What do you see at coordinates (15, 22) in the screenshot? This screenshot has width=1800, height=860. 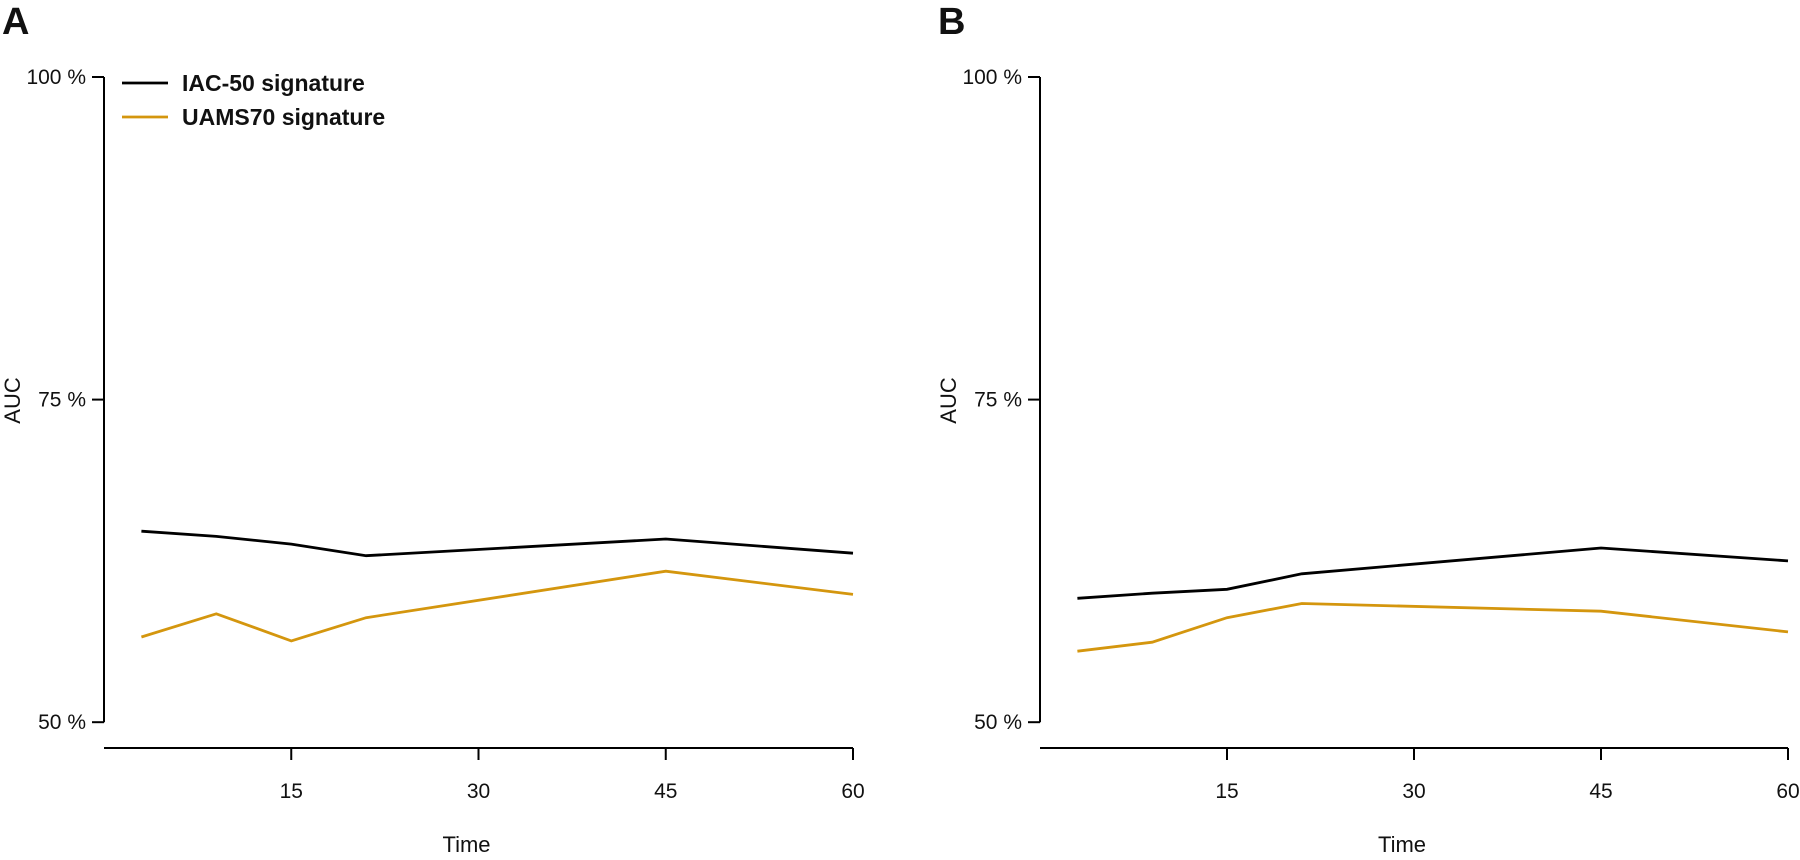 I see `panel-letter: A` at bounding box center [15, 22].